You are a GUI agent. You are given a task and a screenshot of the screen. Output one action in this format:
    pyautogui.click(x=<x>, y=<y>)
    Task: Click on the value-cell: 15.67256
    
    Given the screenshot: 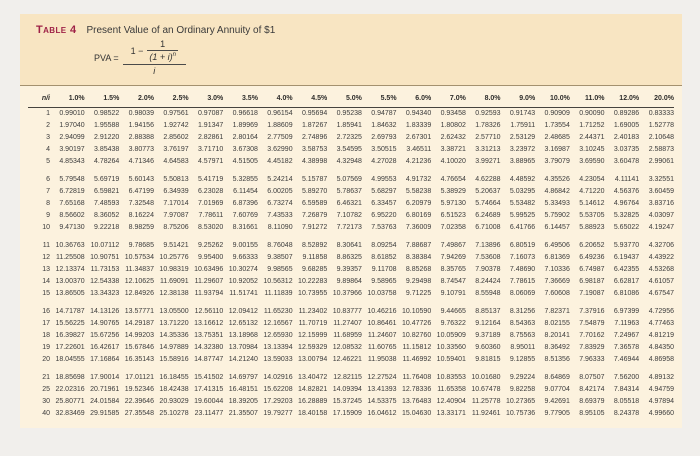 What is the action you would take?
    pyautogui.click(x=105, y=335)
    